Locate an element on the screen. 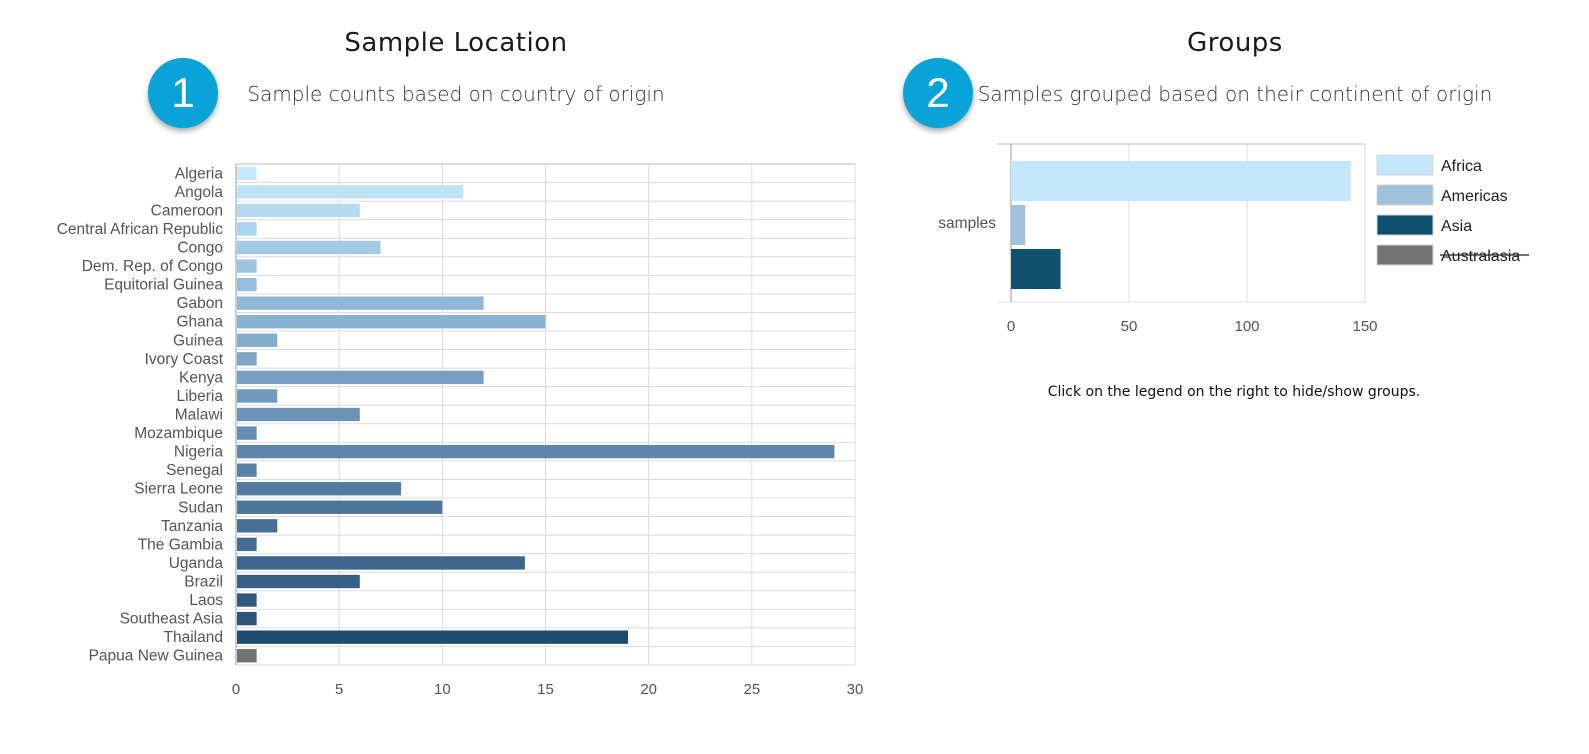 This screenshot has width=1589, height=754. bar-thailand is located at coordinates (433, 637).